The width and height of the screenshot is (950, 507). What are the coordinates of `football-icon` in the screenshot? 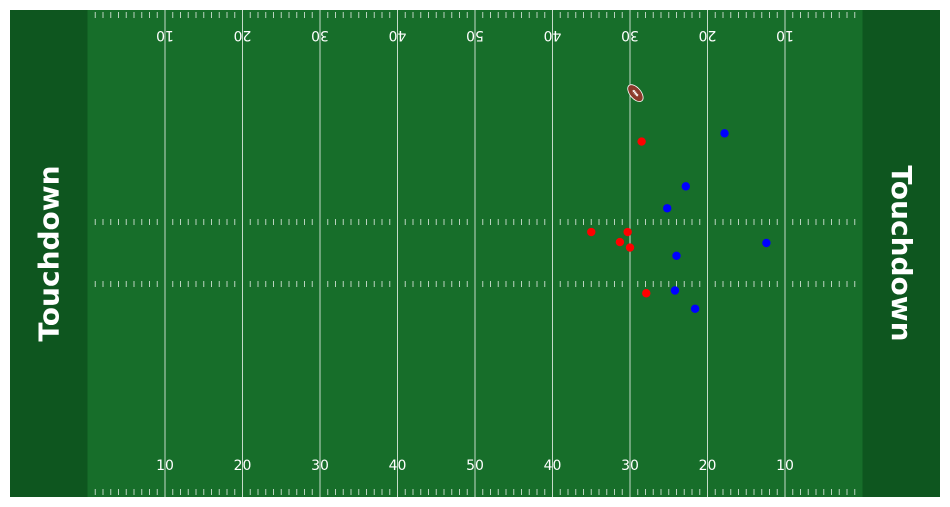 It's located at (635, 93).